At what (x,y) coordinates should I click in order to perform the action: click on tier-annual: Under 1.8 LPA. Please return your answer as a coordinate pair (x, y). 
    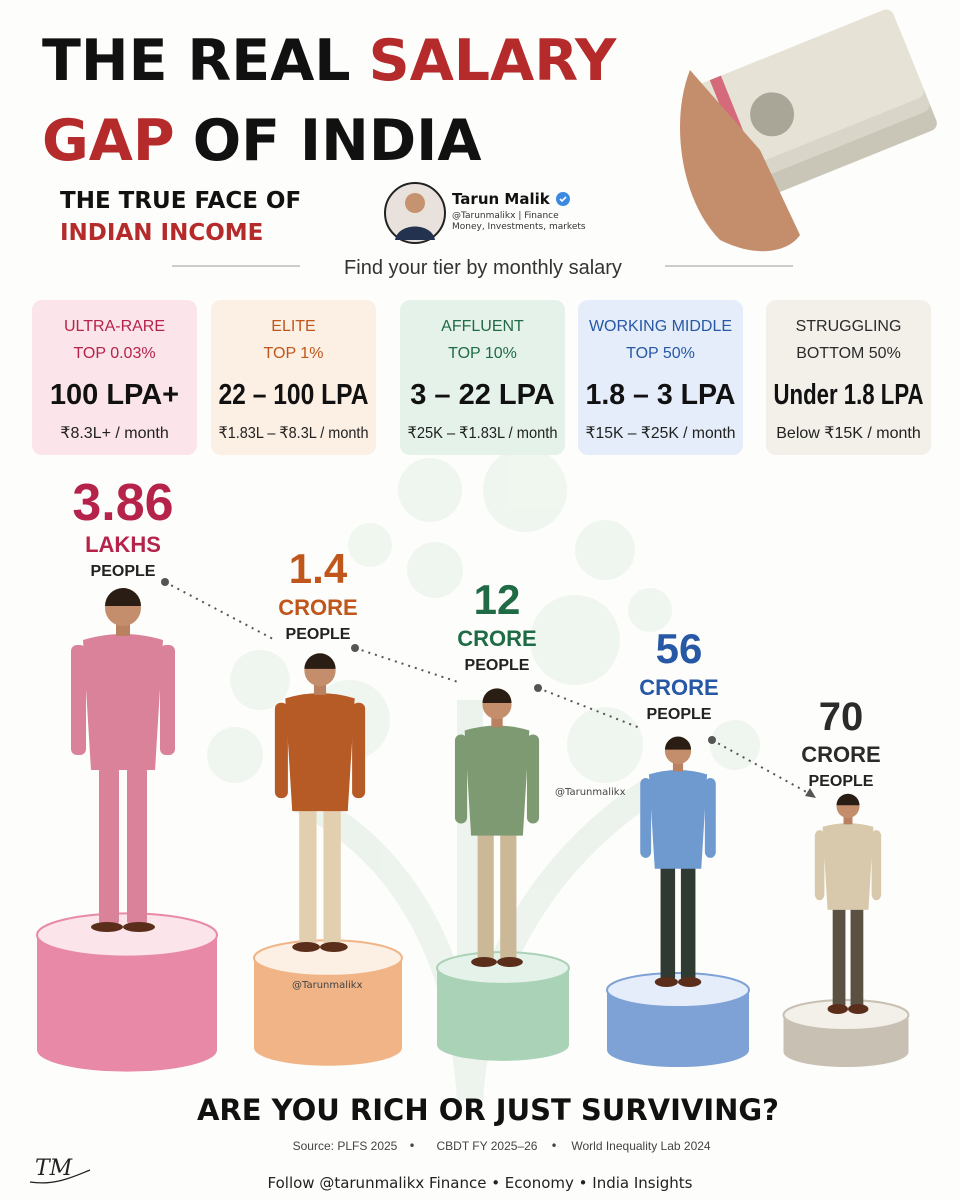
    Looking at the image, I should click on (849, 395).